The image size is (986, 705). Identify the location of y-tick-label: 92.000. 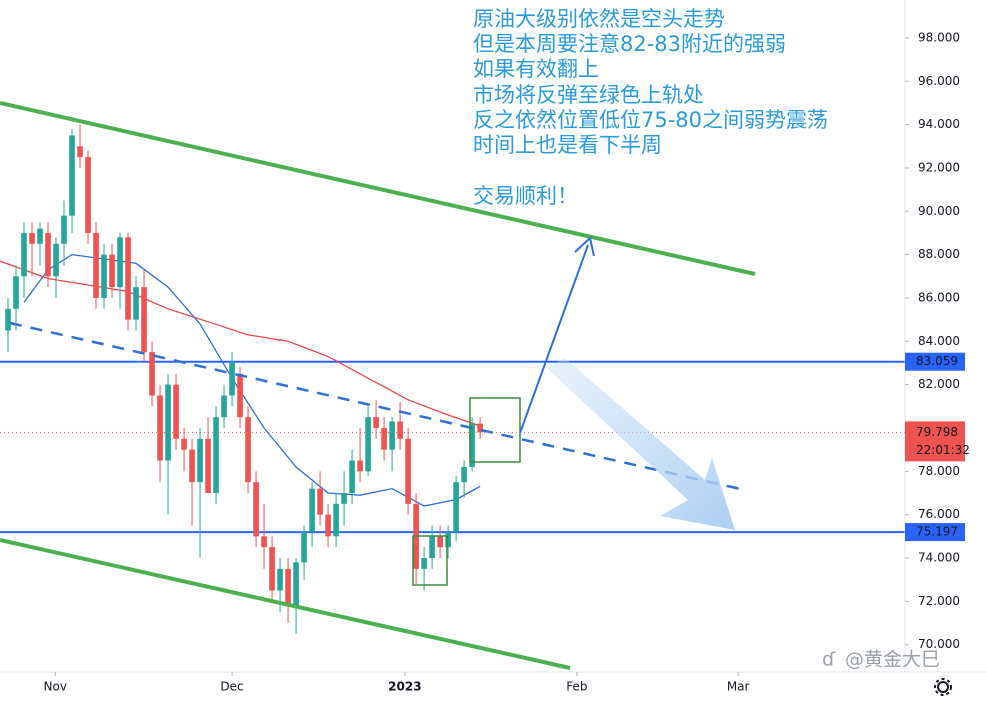
(939, 167).